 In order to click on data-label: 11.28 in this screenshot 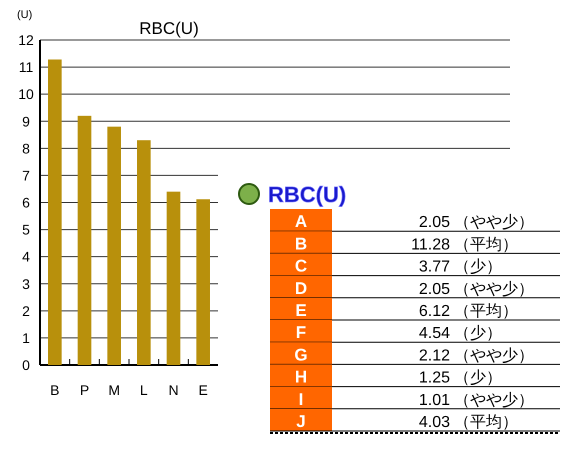, I will do `click(430, 245)`.